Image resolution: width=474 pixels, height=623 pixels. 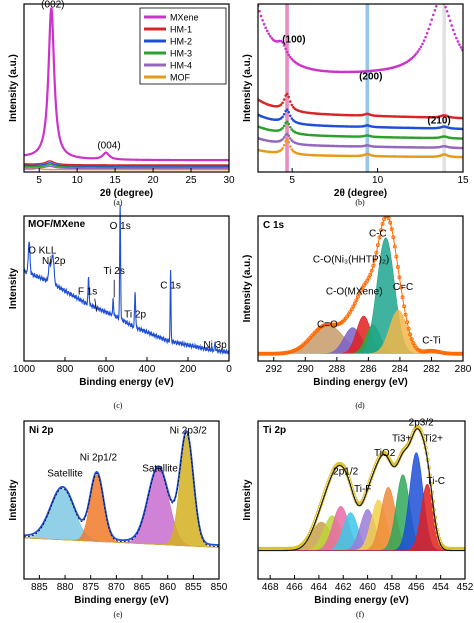 What do you see at coordinates (106, 369) in the screenshot?
I see `x-tick-label: 600` at bounding box center [106, 369].